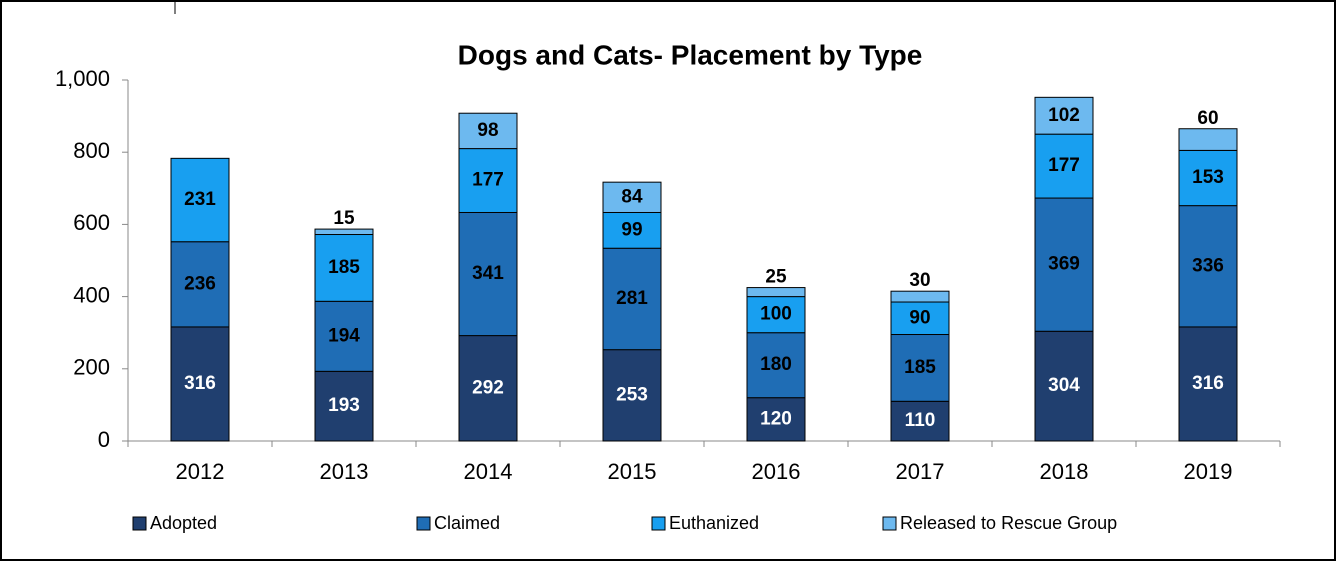 The height and width of the screenshot is (561, 1336). What do you see at coordinates (714, 523) in the screenshot?
I see `legend-label: Euthanized` at bounding box center [714, 523].